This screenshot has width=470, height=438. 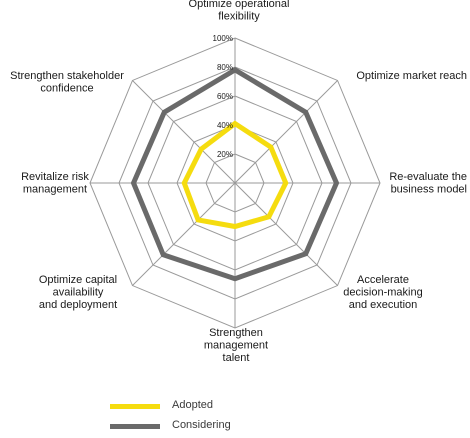 I want to click on axis-label-4-line-0: Strengthen, so click(x=236, y=333).